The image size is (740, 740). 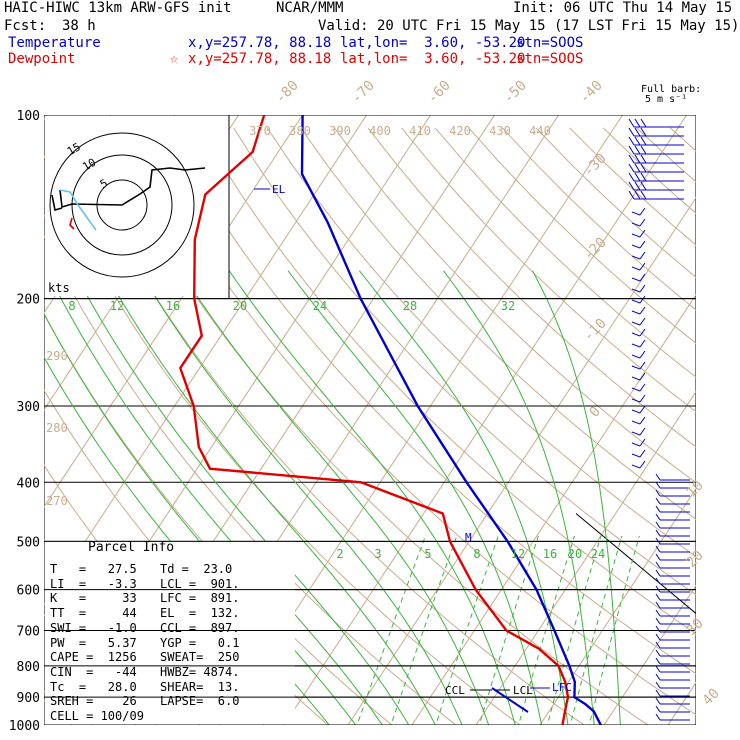 What do you see at coordinates (260, 131) in the screenshot?
I see `theta-label: 370` at bounding box center [260, 131].